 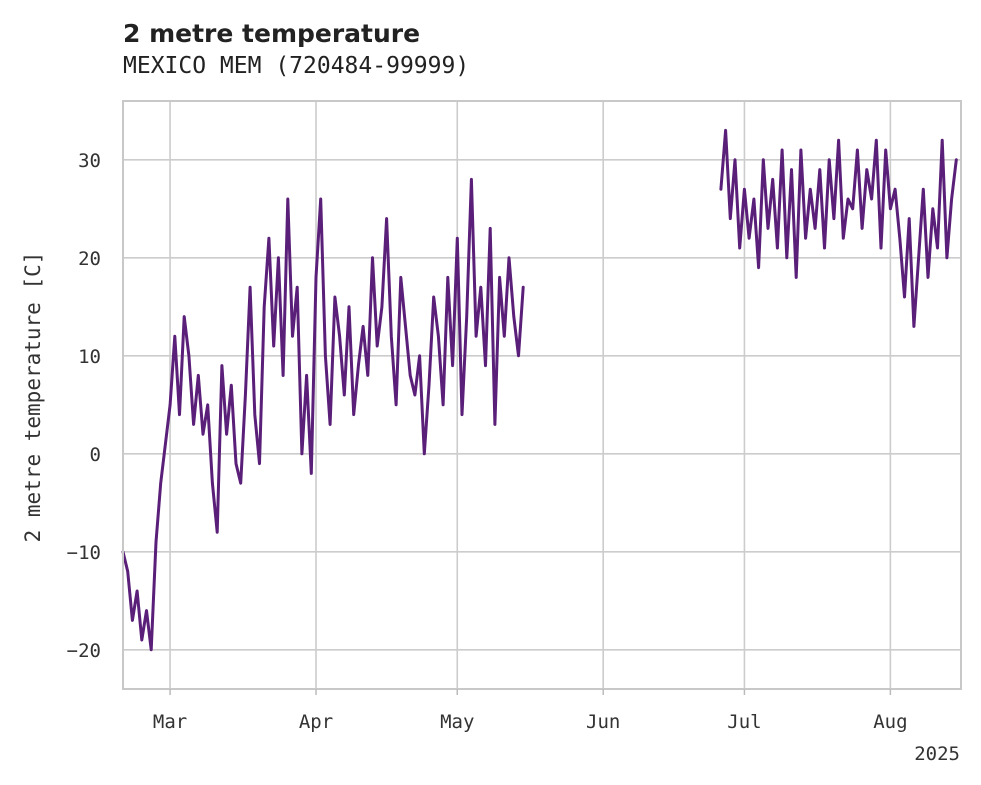 I want to click on x-tick-label: Jul, so click(x=744, y=722).